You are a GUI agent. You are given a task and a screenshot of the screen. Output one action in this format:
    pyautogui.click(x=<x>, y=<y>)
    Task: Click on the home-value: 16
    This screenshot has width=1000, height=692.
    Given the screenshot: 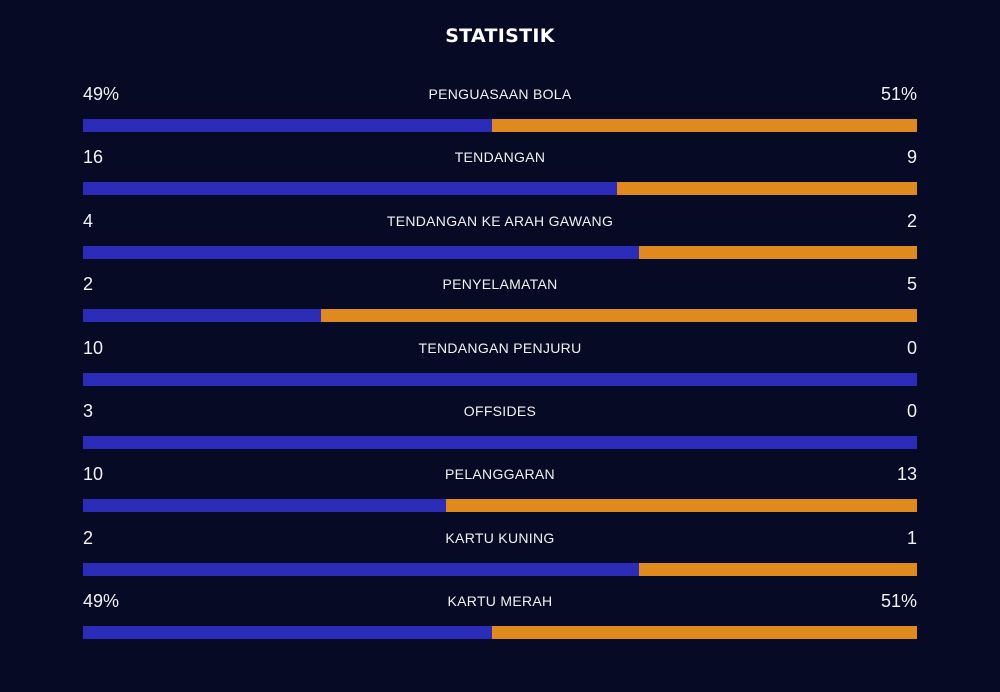 What is the action you would take?
    pyautogui.click(x=93, y=157)
    